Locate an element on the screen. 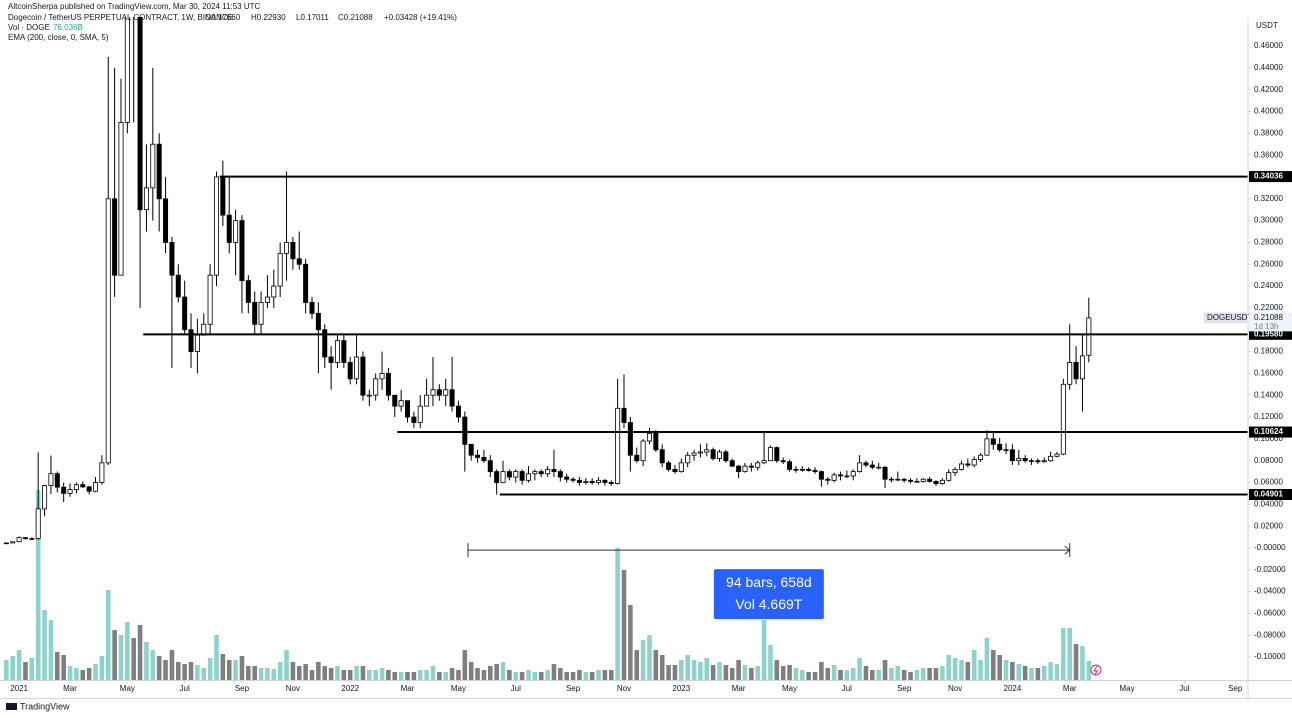  level-label: 0.19580 is located at coordinates (1268, 333).